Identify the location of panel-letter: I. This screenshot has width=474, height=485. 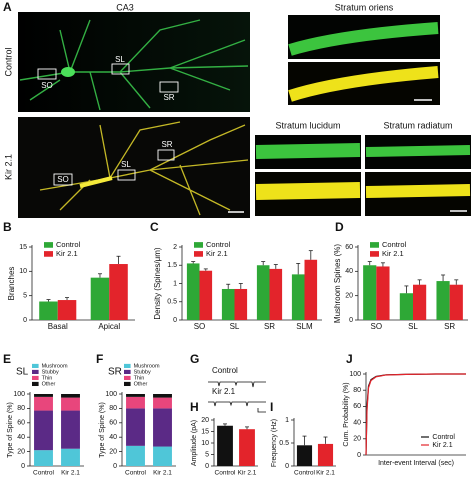
(271, 407).